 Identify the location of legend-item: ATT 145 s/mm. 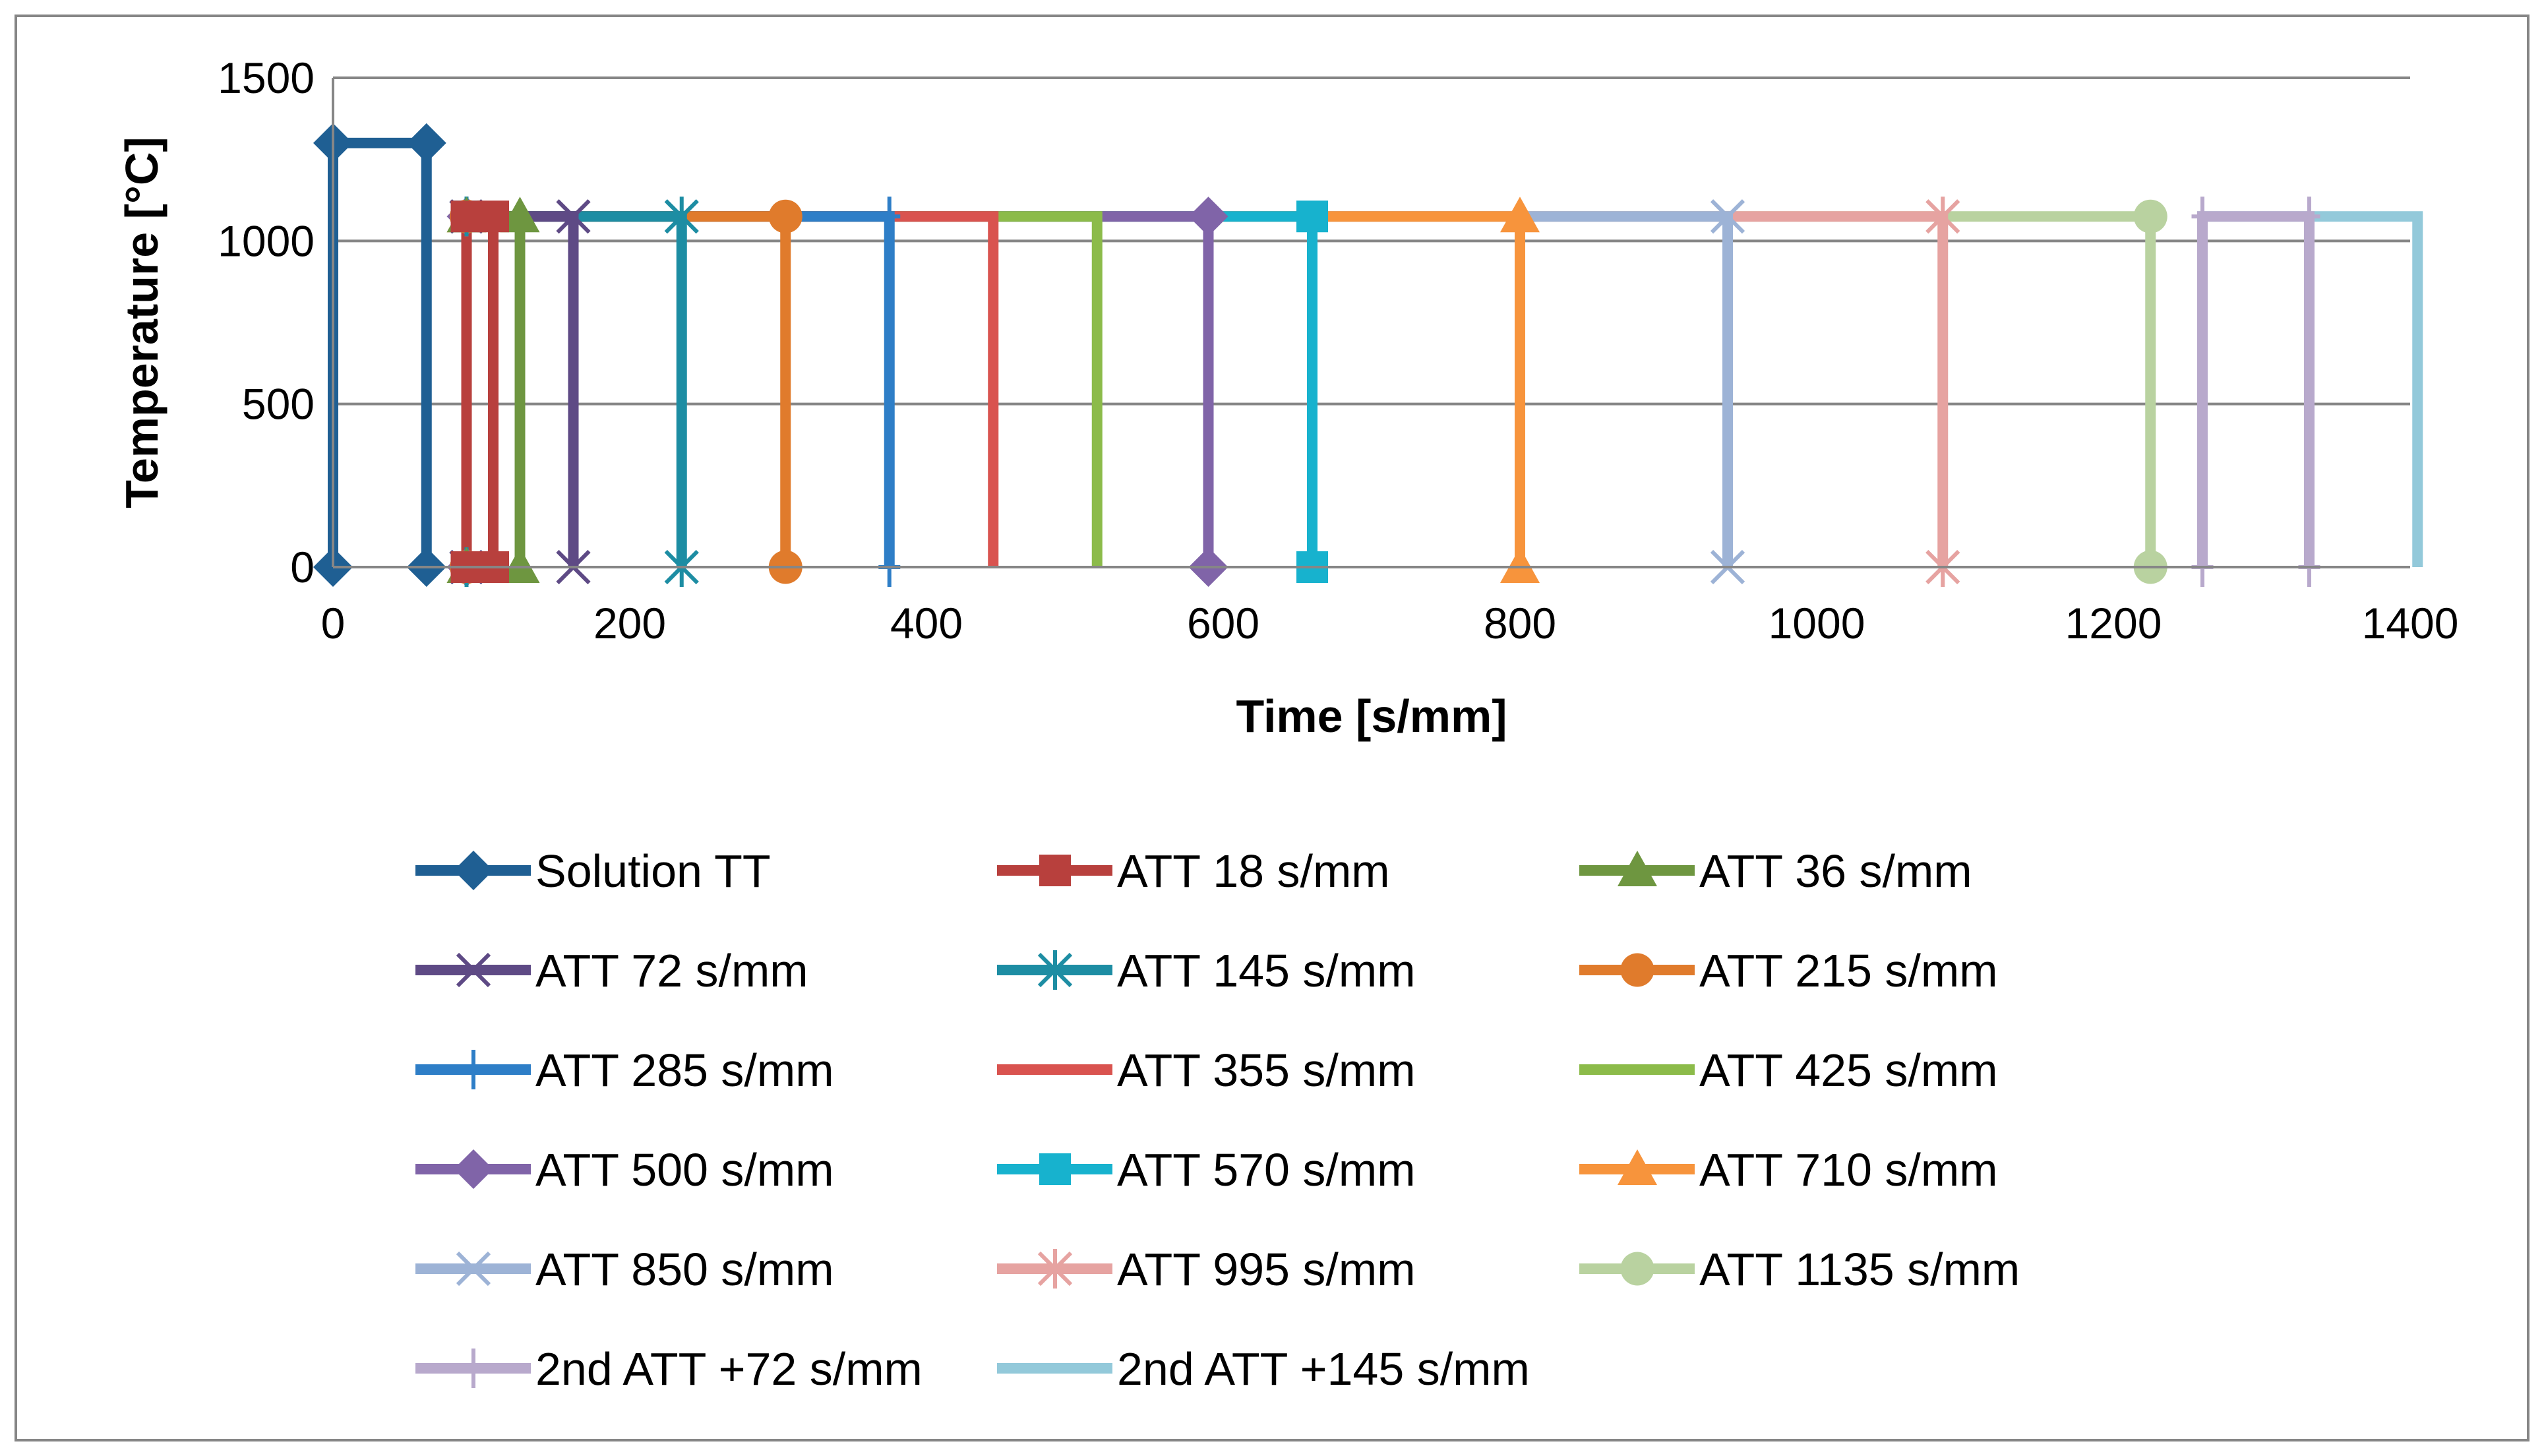
(1206, 971).